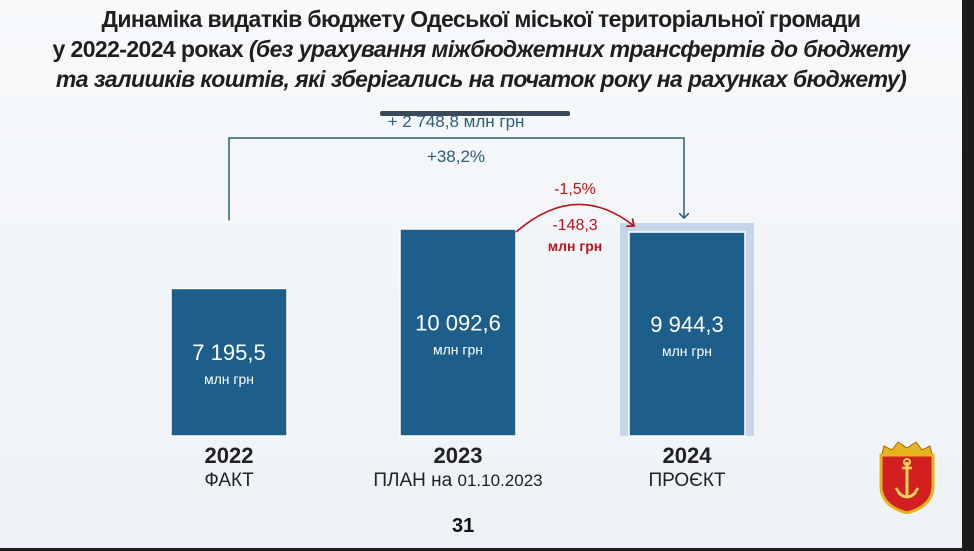  What do you see at coordinates (686, 324) in the screenshot?
I see `data-label-2024: 9 944,3` at bounding box center [686, 324].